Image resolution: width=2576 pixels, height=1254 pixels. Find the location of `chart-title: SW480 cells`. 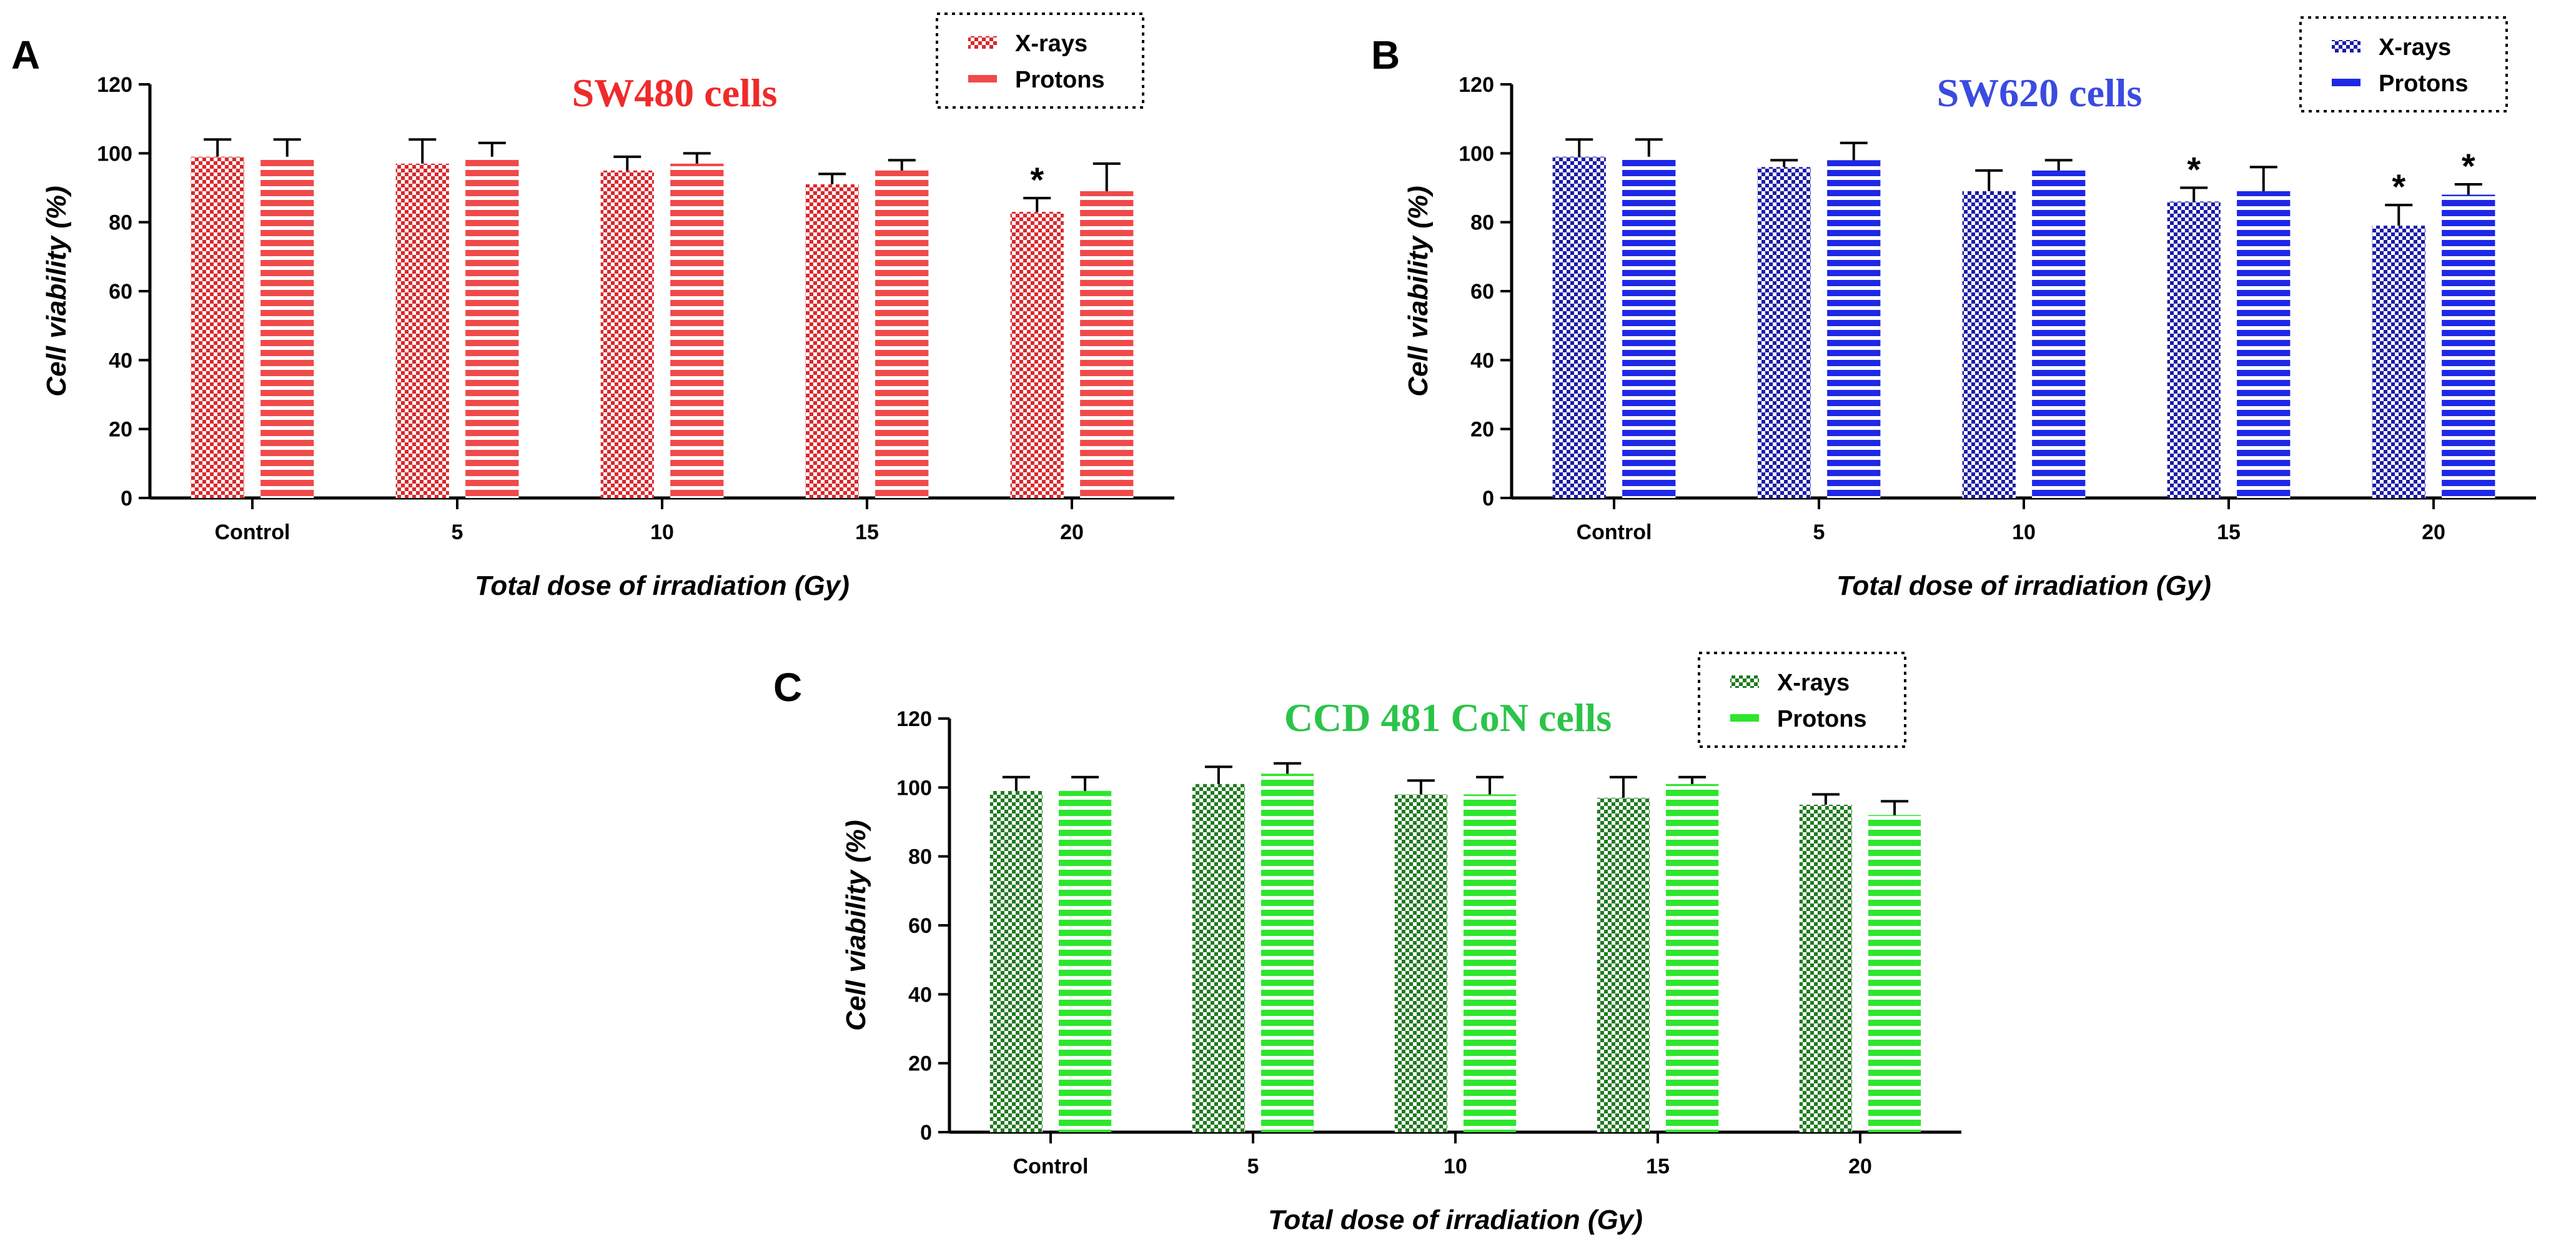

chart-title: SW480 cells is located at coordinates (675, 93).